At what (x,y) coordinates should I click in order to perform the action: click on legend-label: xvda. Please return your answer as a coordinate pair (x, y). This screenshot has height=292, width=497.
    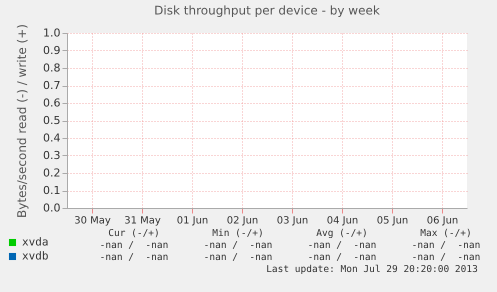
    Looking at the image, I should click on (35, 242).